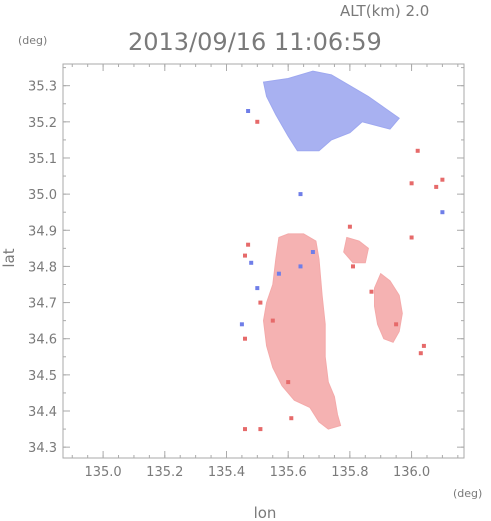 Image resolution: width=491 pixels, height=521 pixels. I want to click on y-tick-label-9: 35.2, so click(42, 123).